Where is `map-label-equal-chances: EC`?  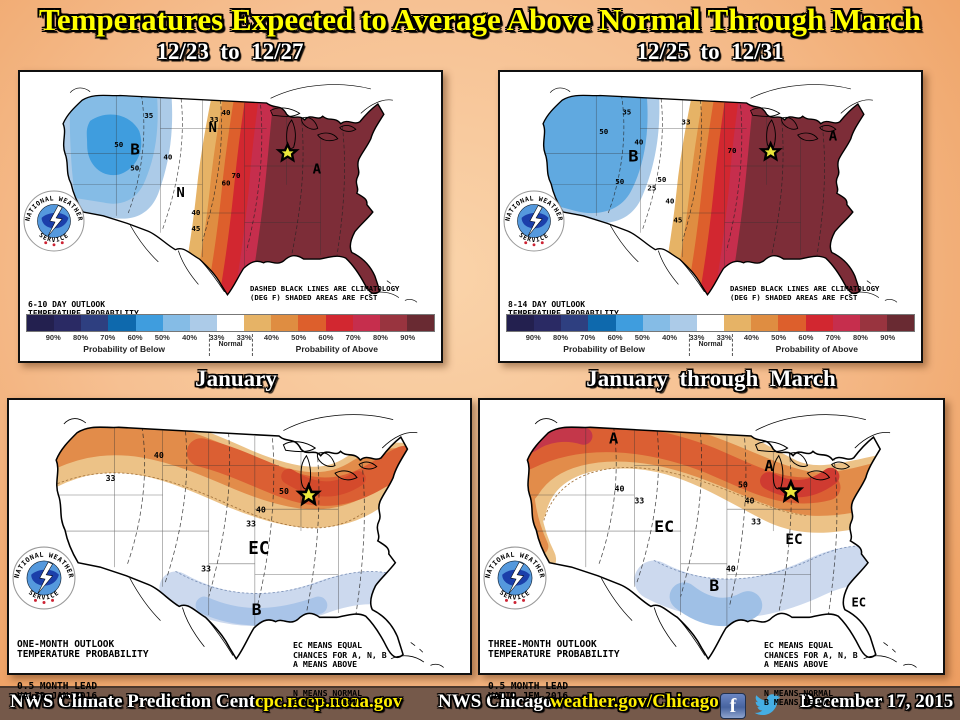
map-label-equal-chances: EC is located at coordinates (258, 549).